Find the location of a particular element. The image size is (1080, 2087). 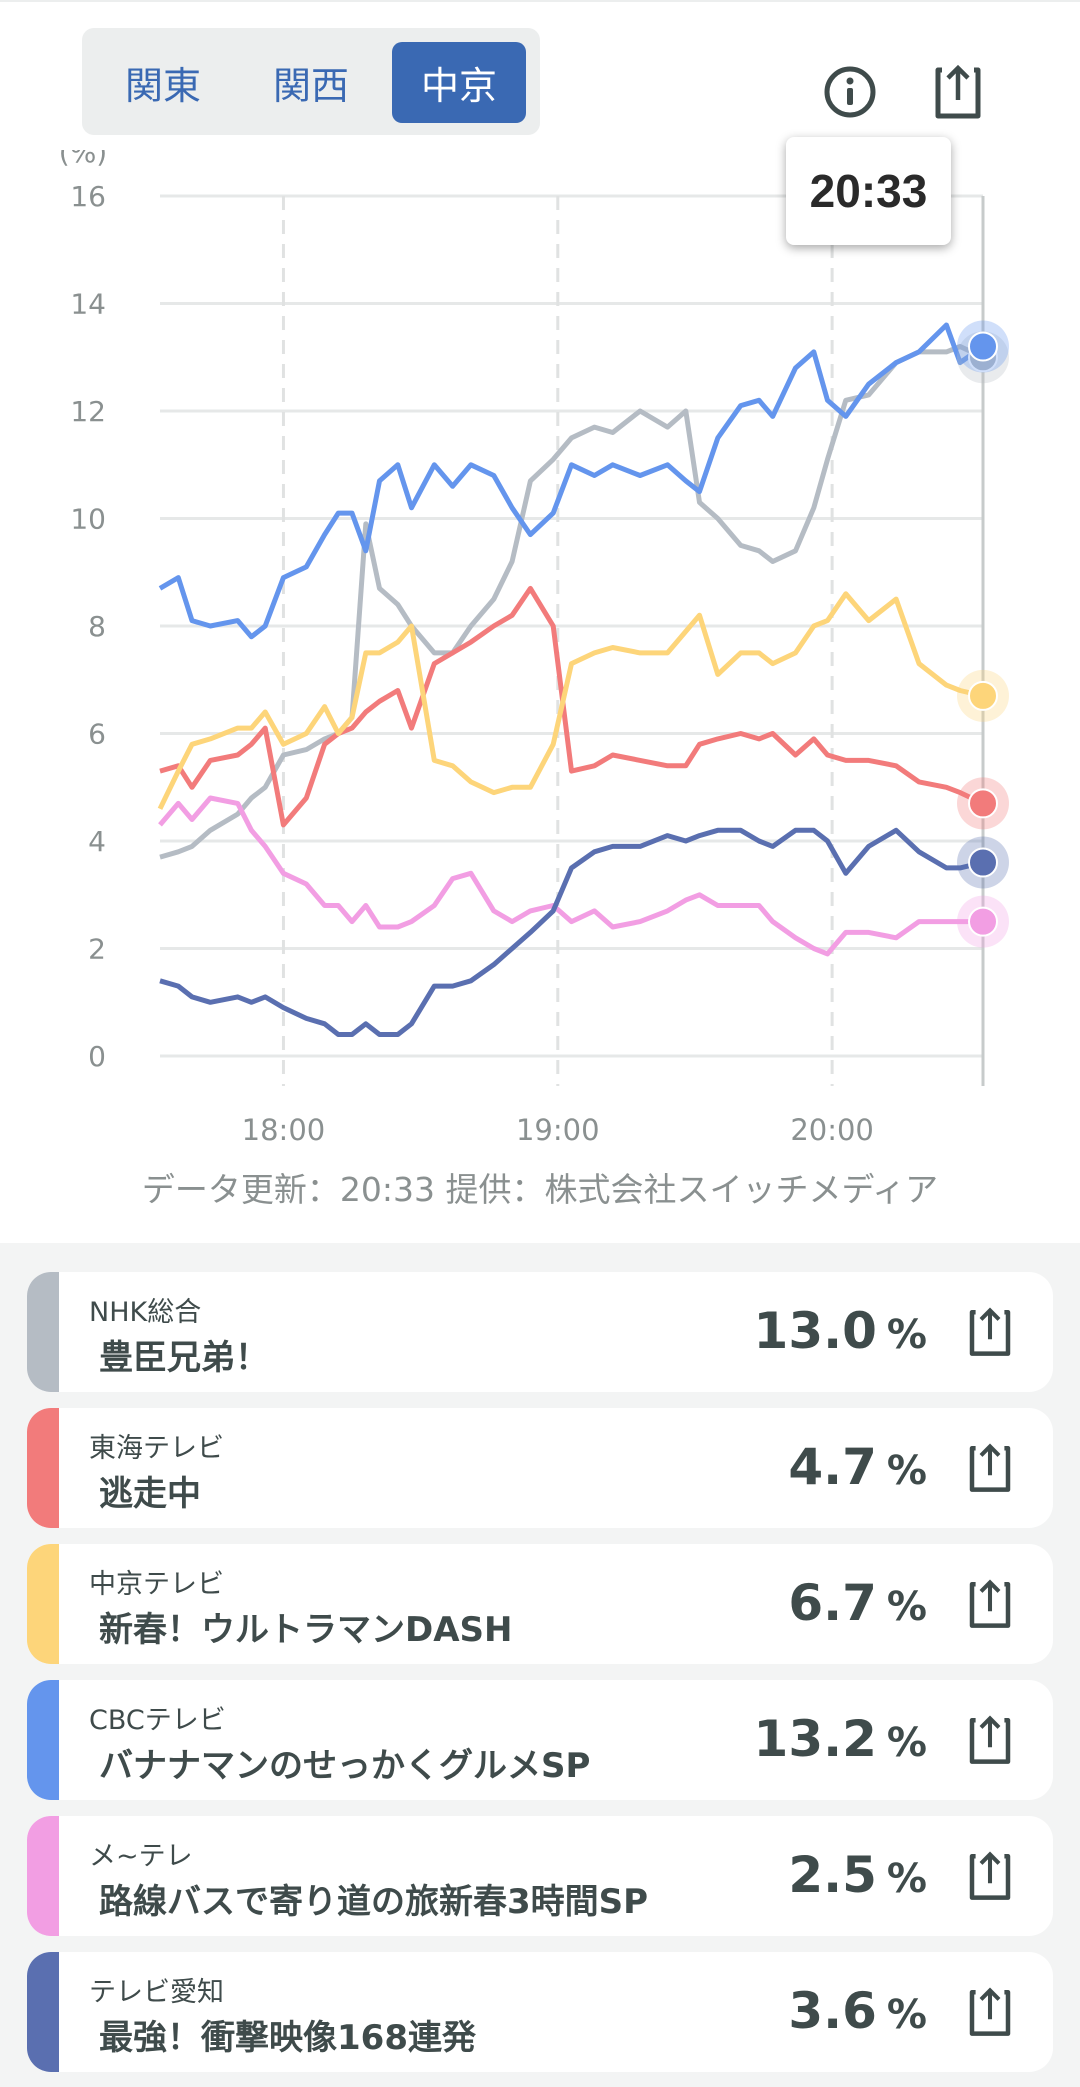

program-title: 最強！衝撃映像168連発 is located at coordinates (287, 2038).